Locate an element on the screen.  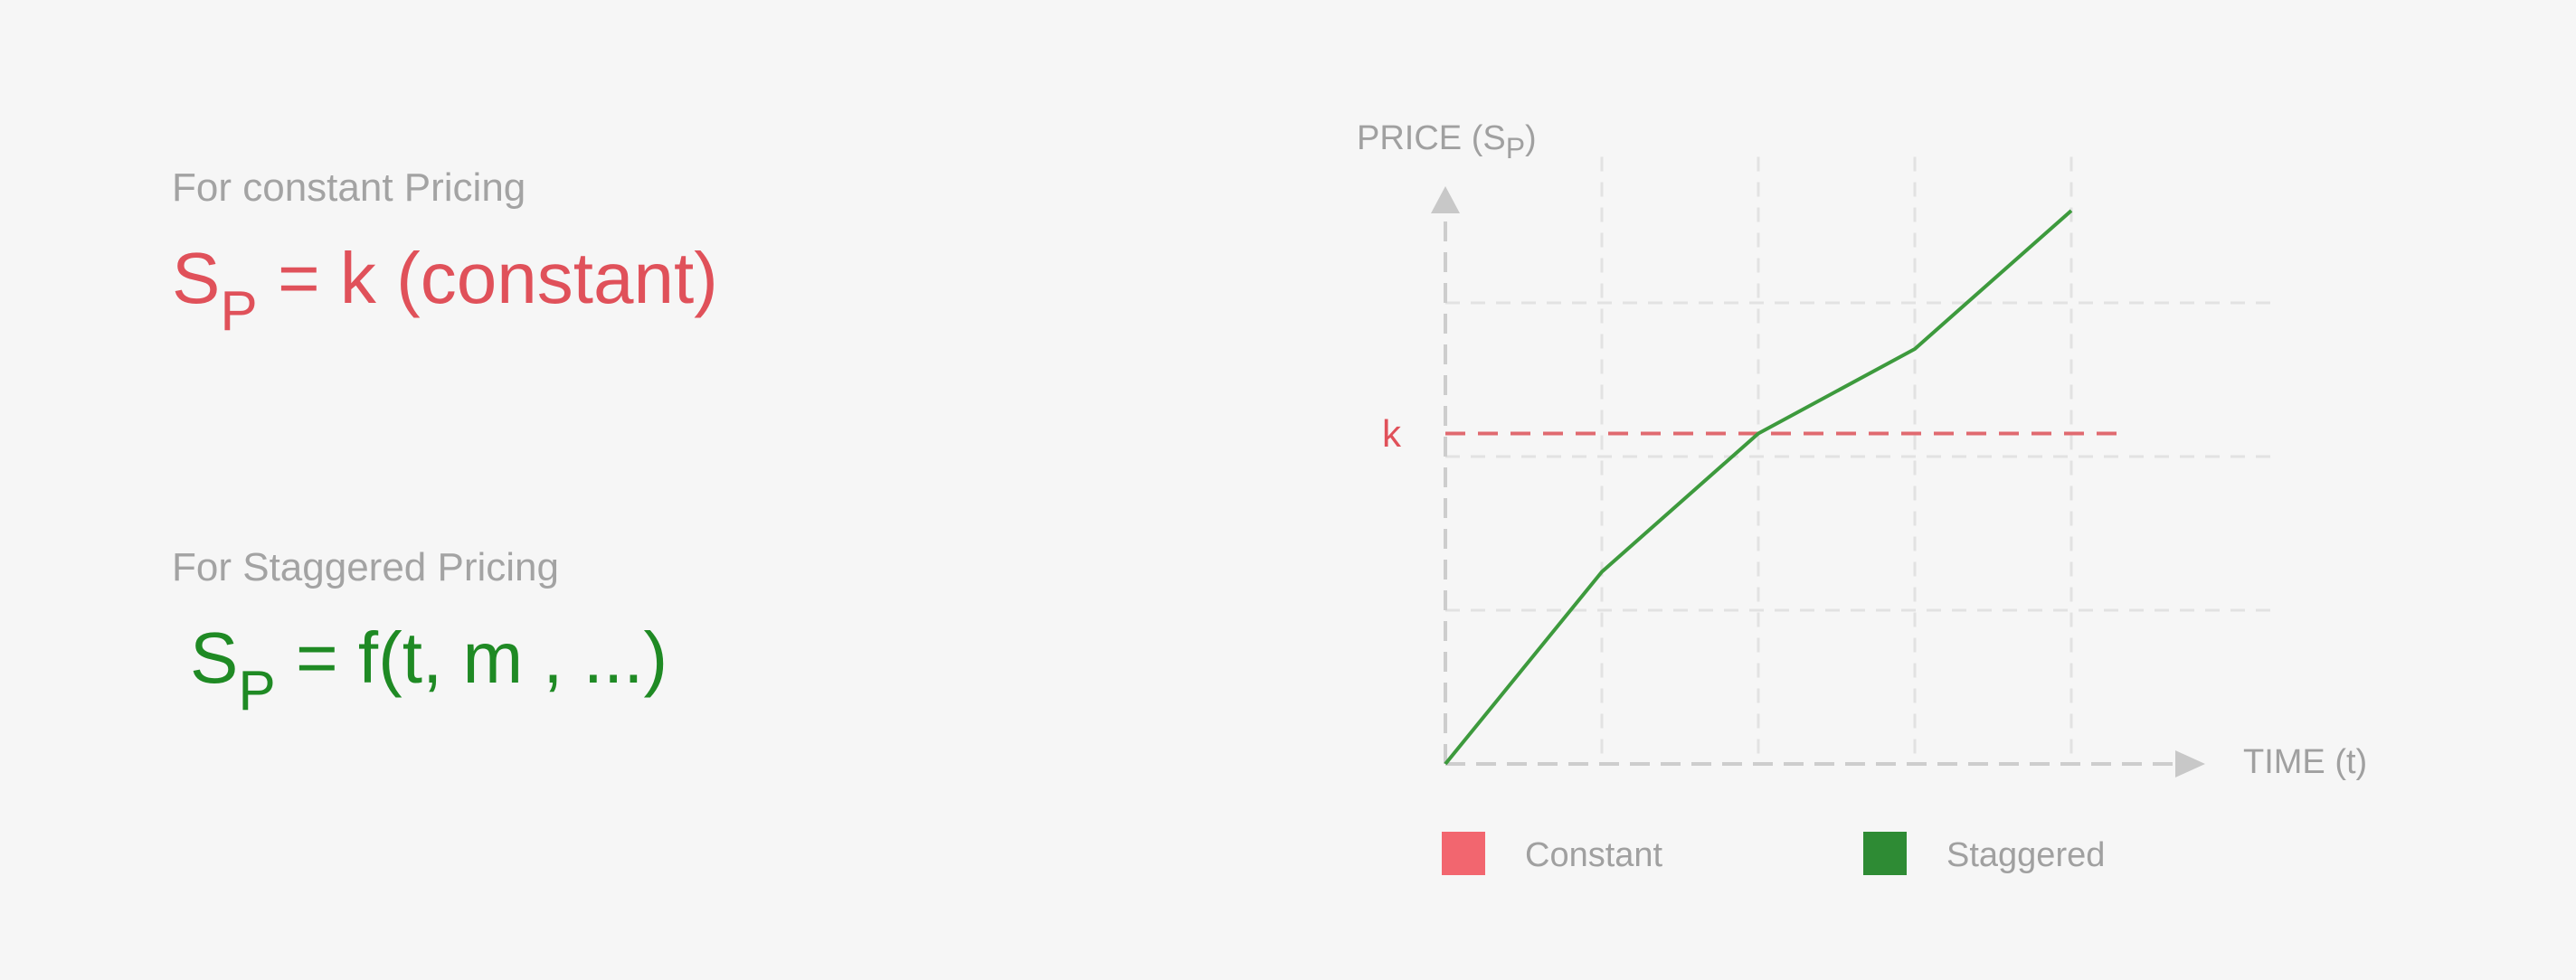
staggered-formula: SP = f(t, m , ...) is located at coordinates (429, 671).